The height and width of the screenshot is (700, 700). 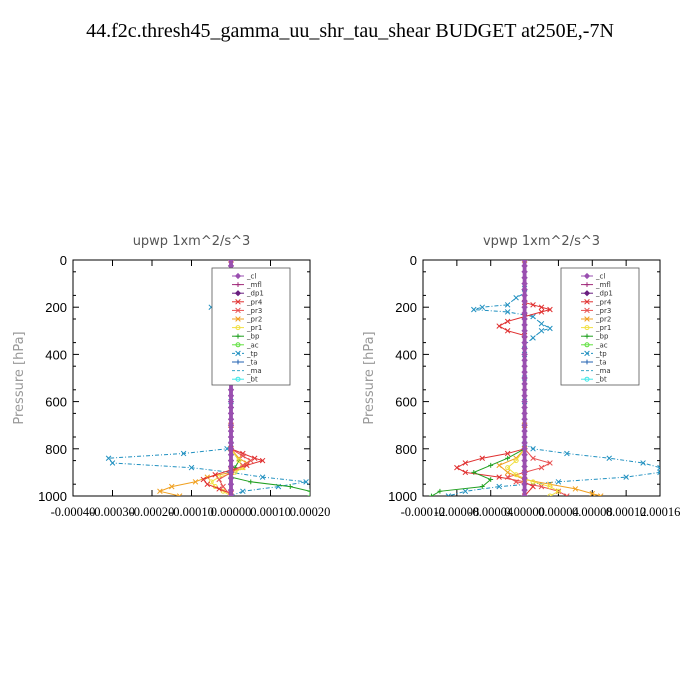 I want to click on x-tick-label: -0.00004, so click(x=491, y=512).